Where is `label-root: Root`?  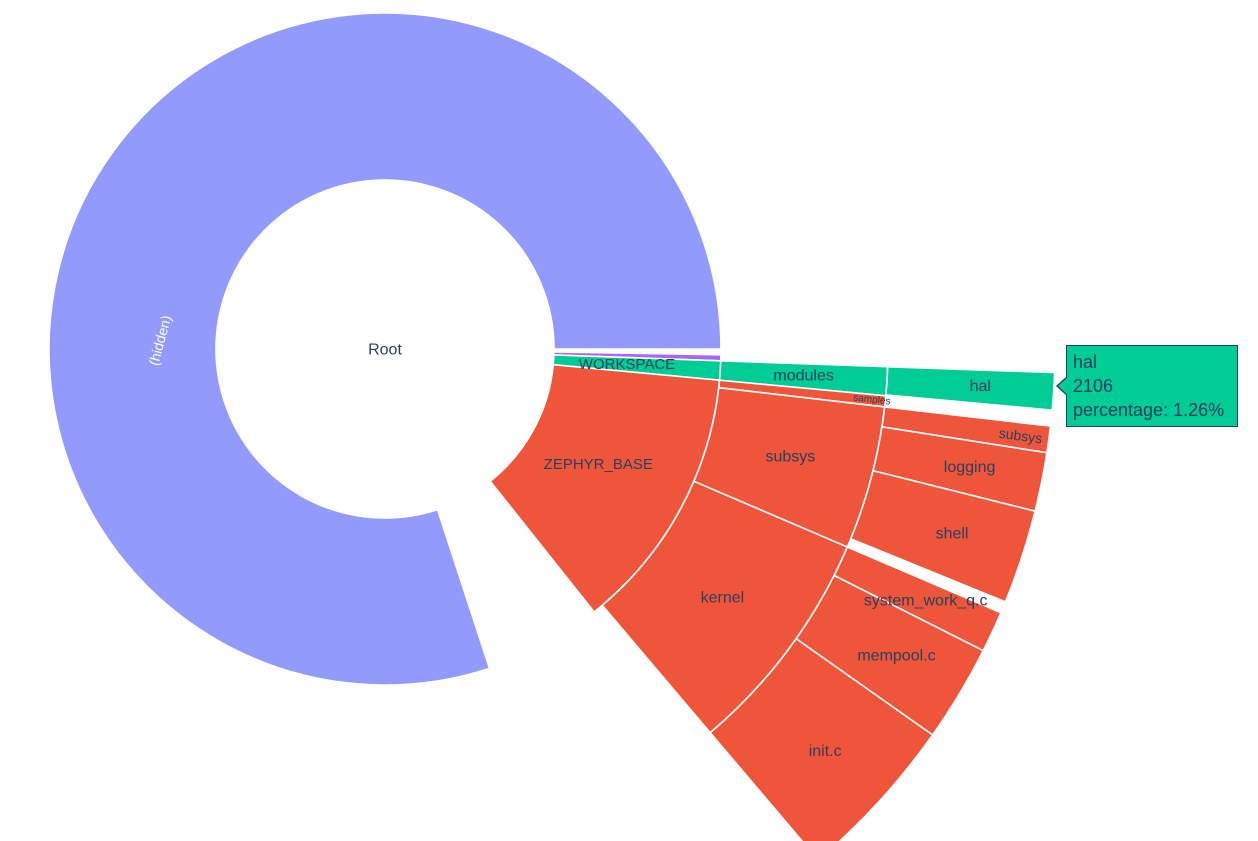 label-root: Root is located at coordinates (385, 350).